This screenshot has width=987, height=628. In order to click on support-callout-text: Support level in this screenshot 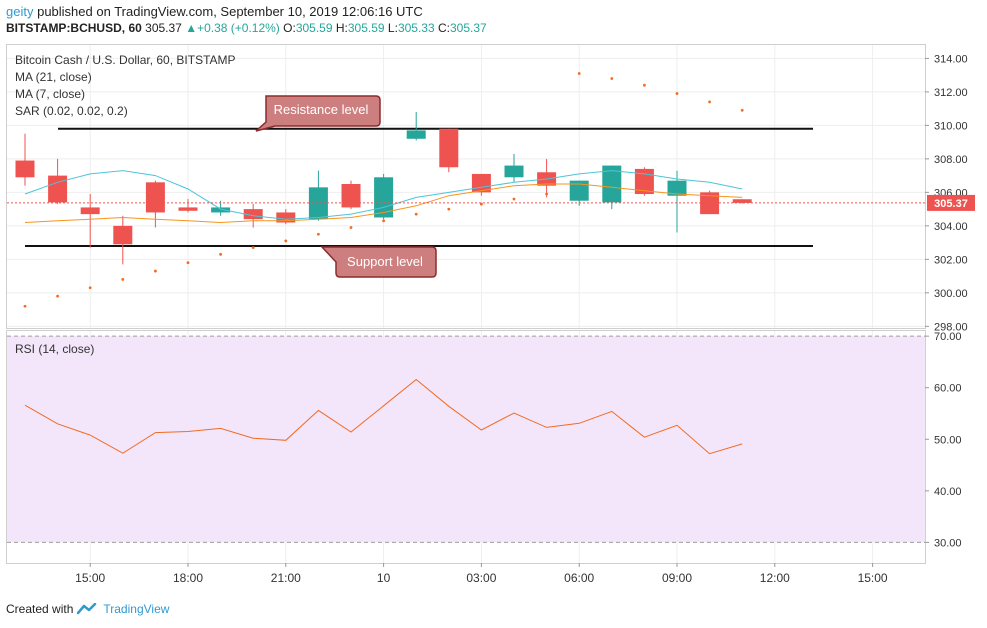, I will do `click(385, 261)`.